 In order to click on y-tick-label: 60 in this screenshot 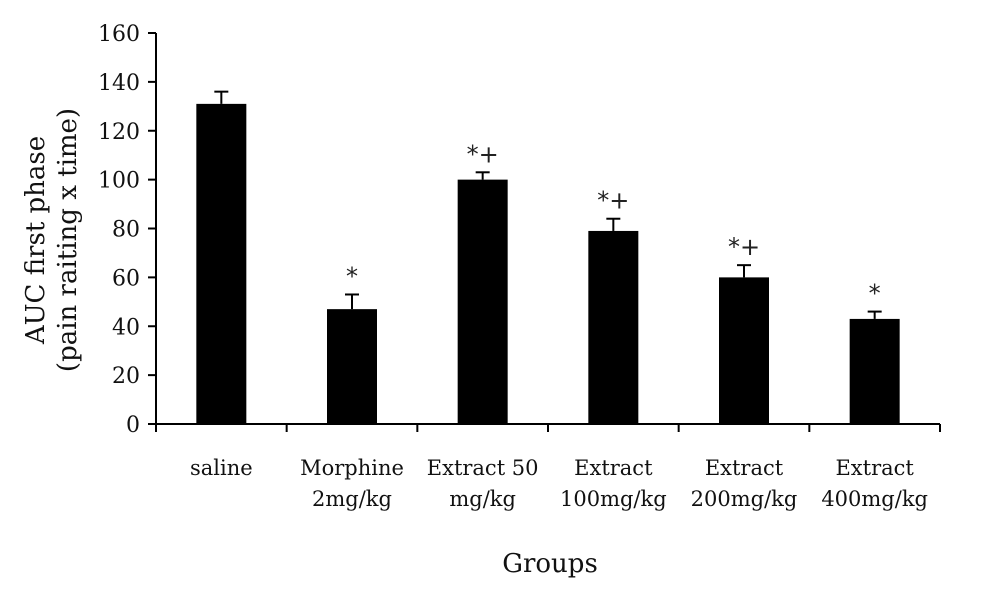, I will do `click(126, 278)`.